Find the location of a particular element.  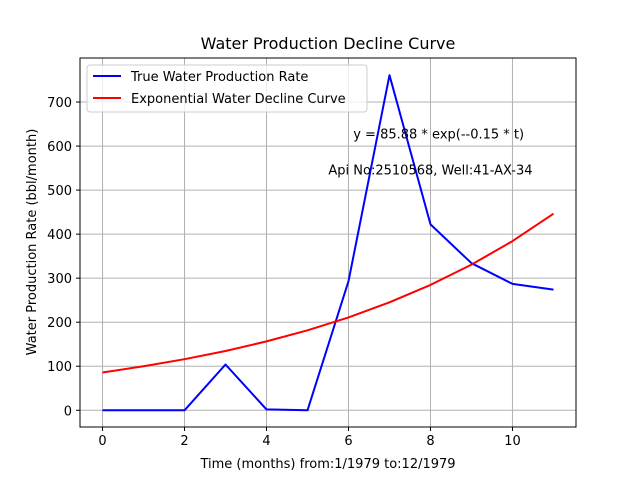

fit-equation-annotation: y = 85.88 * exp(--0.15 * t) is located at coordinates (438, 135).